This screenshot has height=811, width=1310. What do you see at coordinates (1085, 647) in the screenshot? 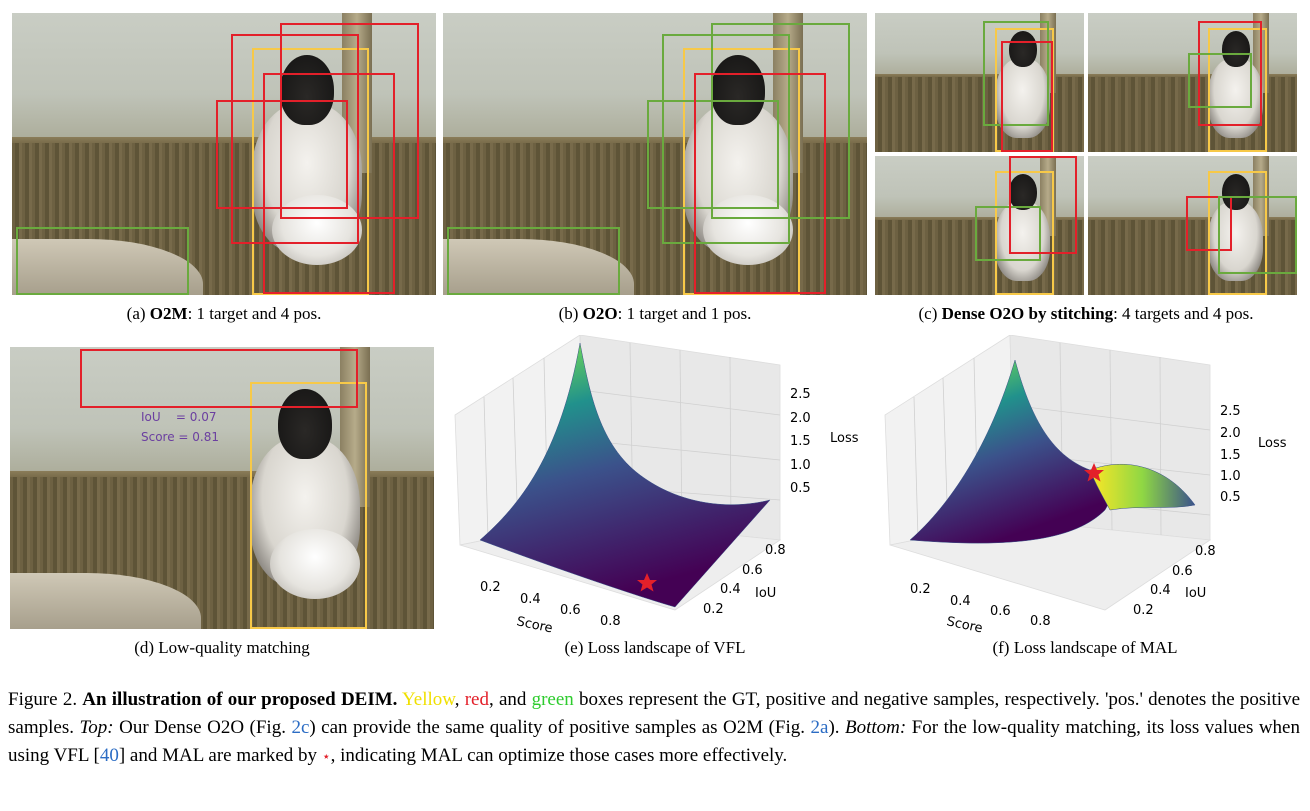
I see `caption-f: (f) Loss landscape of MAL` at bounding box center [1085, 647].